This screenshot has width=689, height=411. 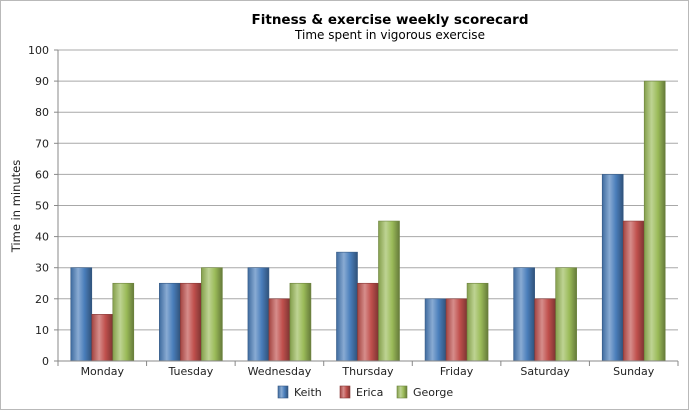 I want to click on y-tick-label: 40, so click(x=42, y=237).